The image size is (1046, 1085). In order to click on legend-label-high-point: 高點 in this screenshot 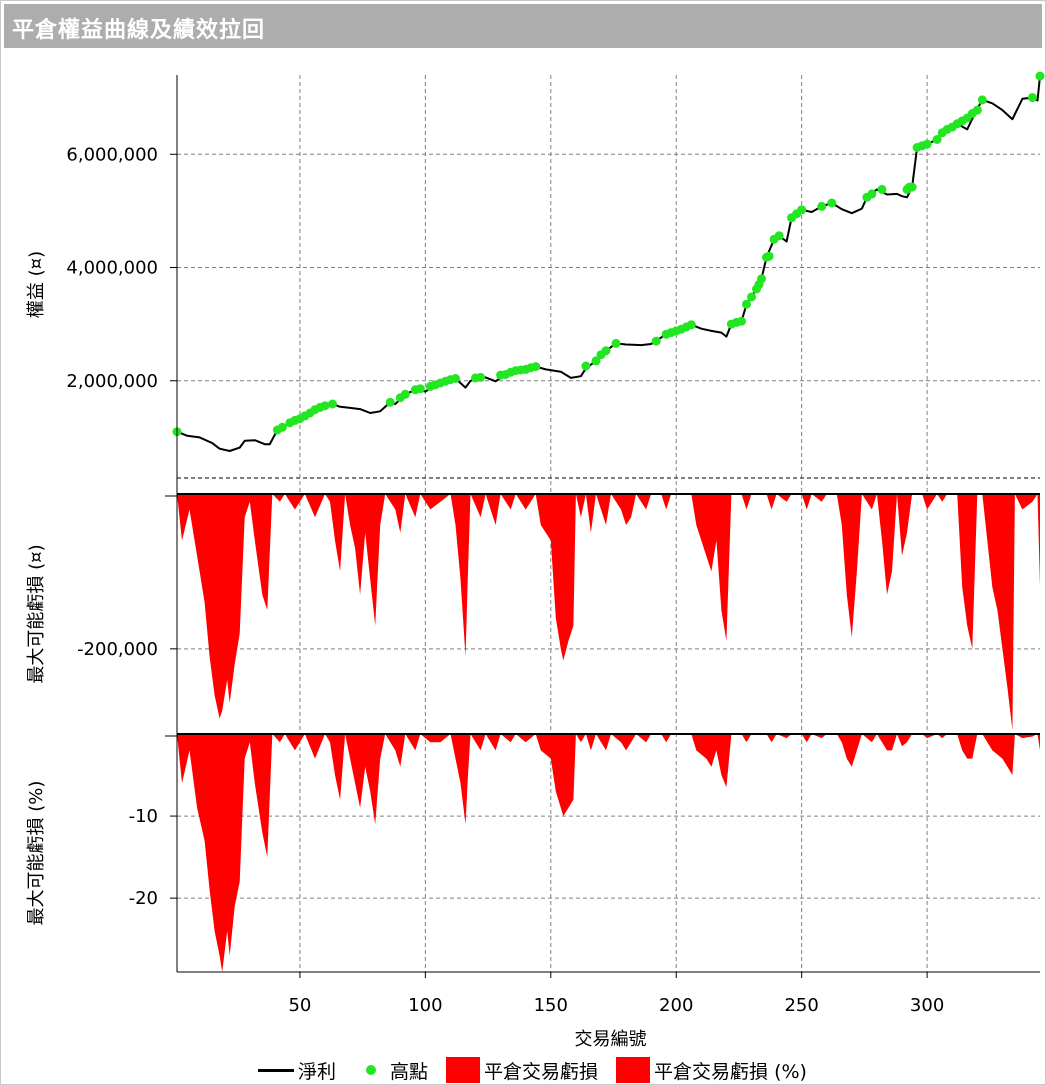, I will do `click(409, 1071)`.